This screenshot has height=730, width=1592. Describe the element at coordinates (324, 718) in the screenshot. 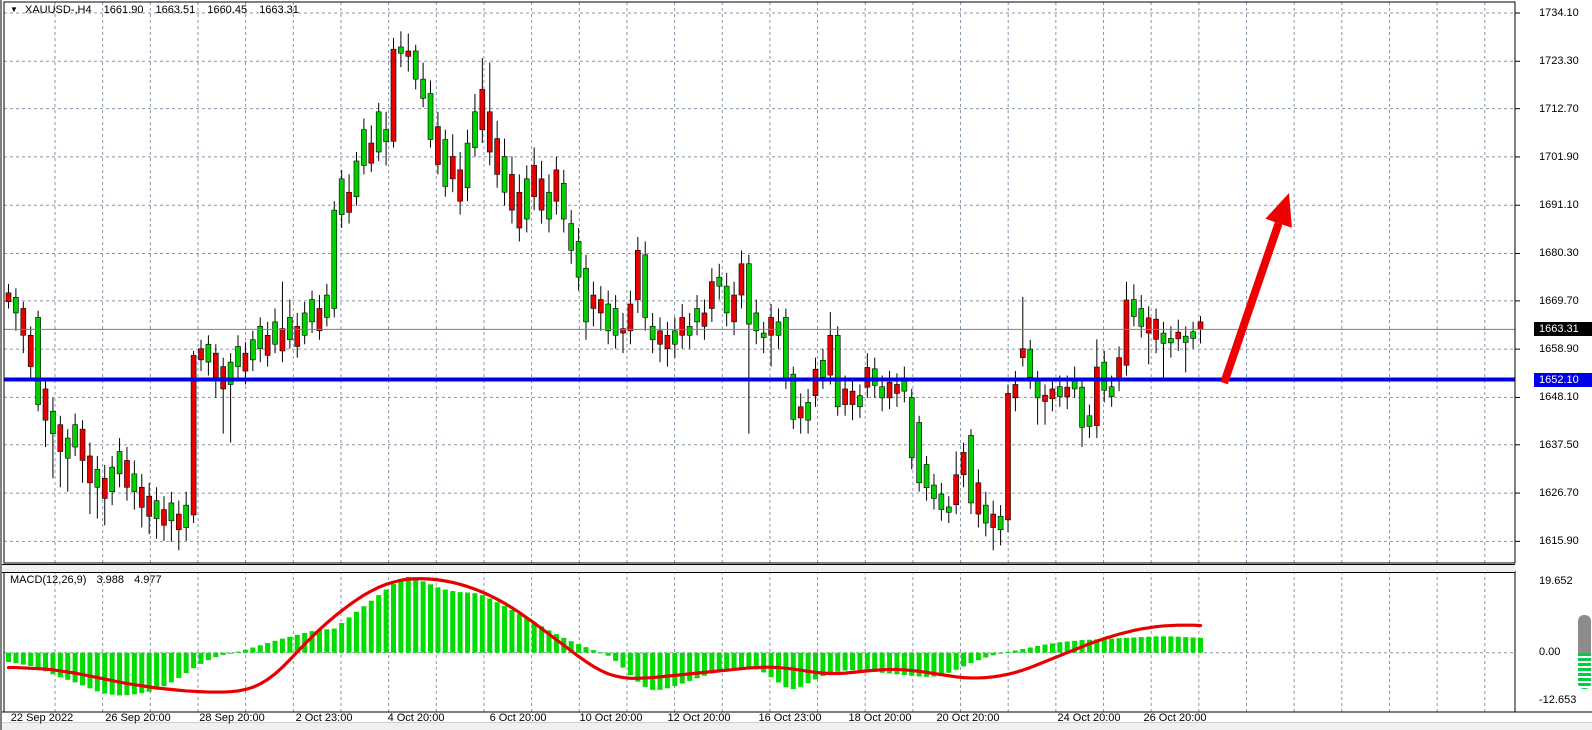

I see `time-axis-label: 2 Oct 23:00` at that location.